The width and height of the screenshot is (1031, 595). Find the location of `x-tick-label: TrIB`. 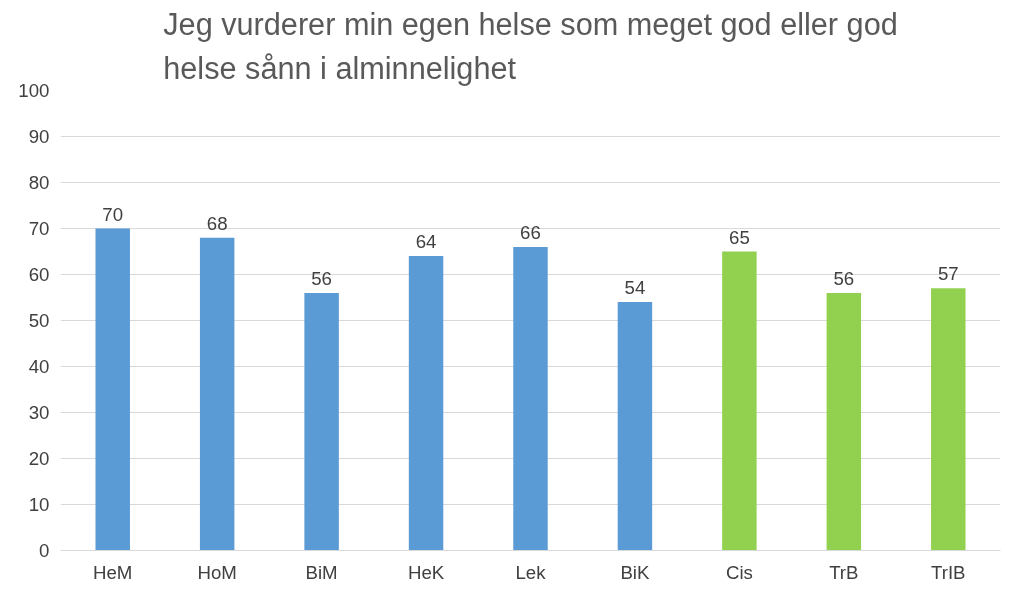

x-tick-label: TrIB is located at coordinates (948, 572).